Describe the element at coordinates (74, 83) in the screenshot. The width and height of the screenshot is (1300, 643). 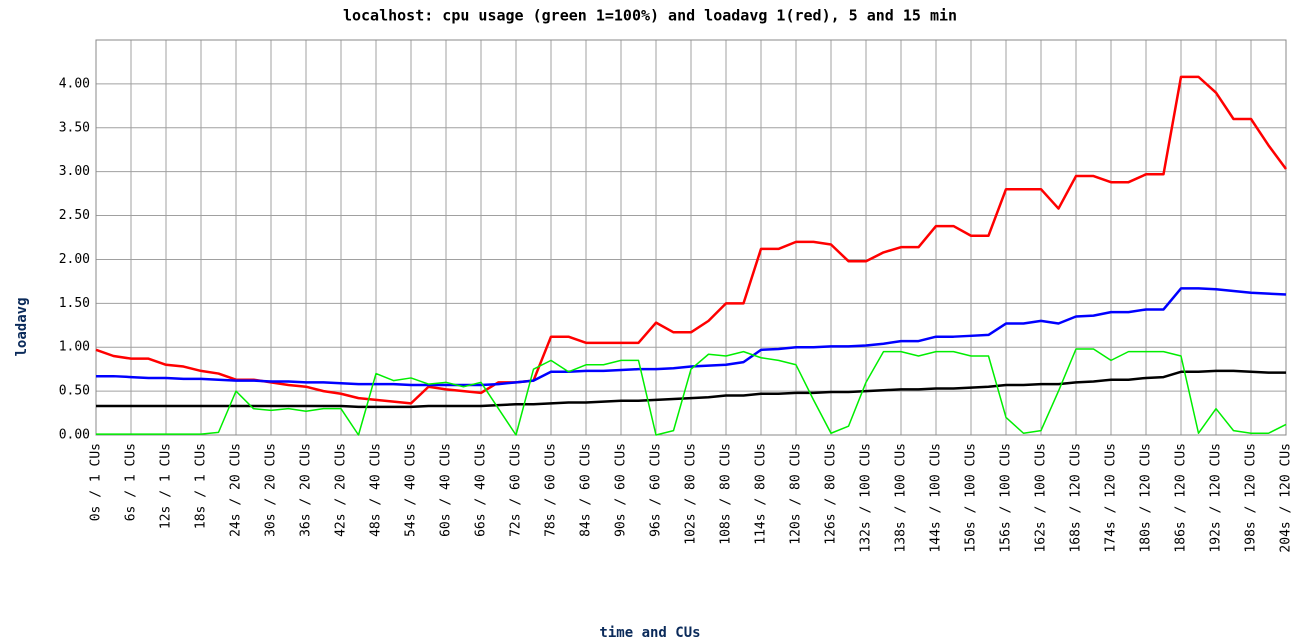
I see `y-tick-label: 4.00` at that location.